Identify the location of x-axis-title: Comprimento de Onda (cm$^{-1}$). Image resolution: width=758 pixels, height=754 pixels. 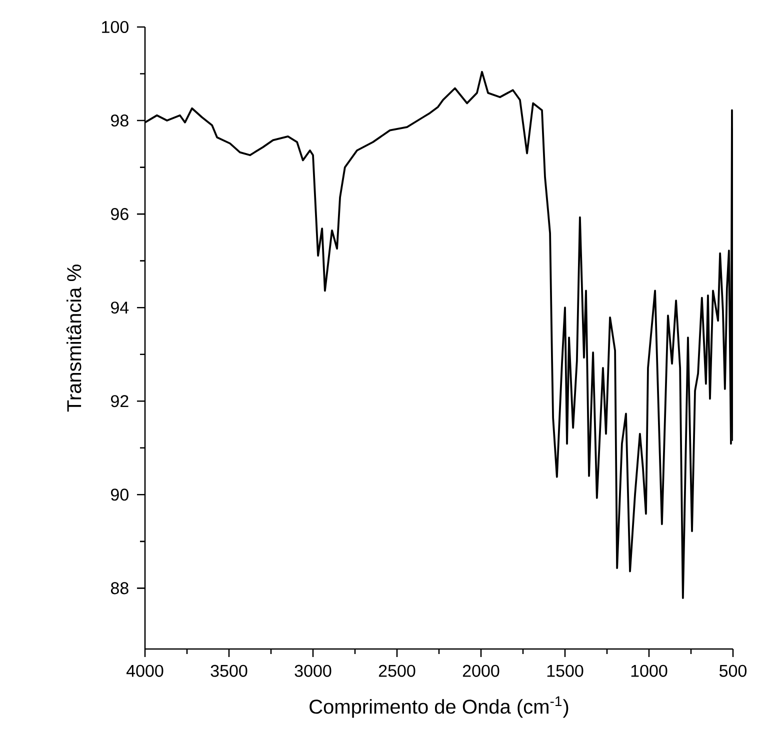
(439, 707).